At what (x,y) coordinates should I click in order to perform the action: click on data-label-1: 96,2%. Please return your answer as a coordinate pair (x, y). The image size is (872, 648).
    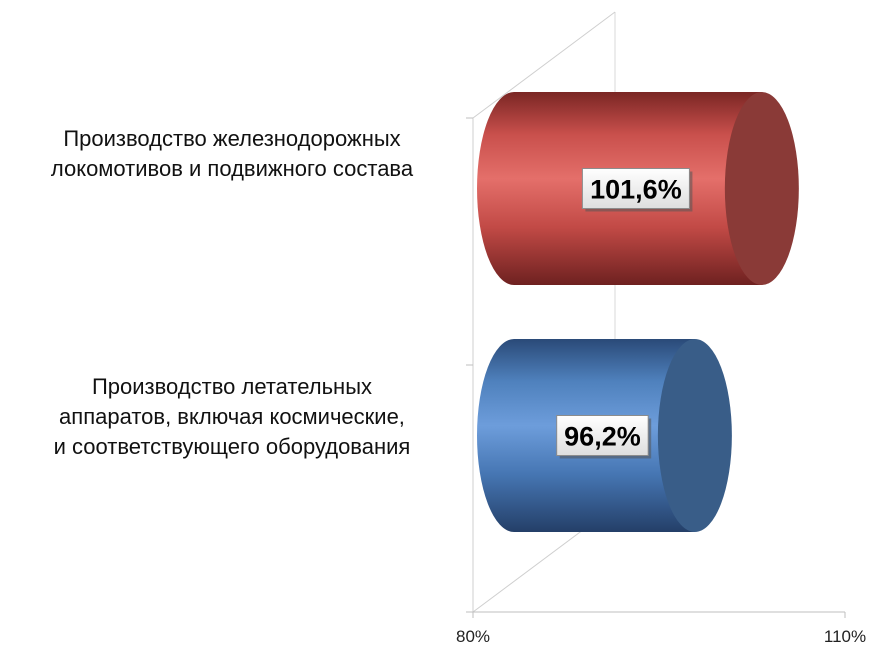
    Looking at the image, I should click on (602, 437).